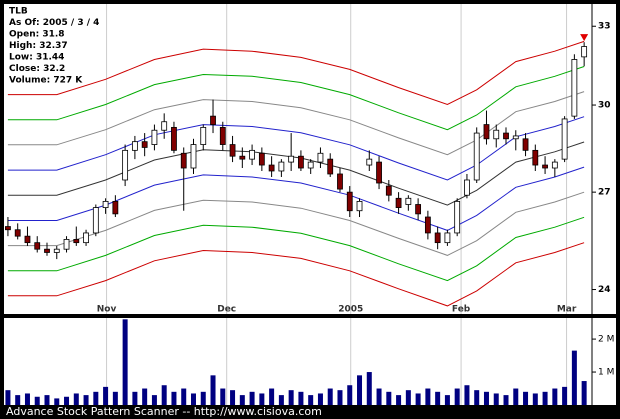 This screenshot has width=620, height=419. What do you see at coordinates (38, 46) in the screenshot?
I see `info-text: High: 32.37` at bounding box center [38, 46].